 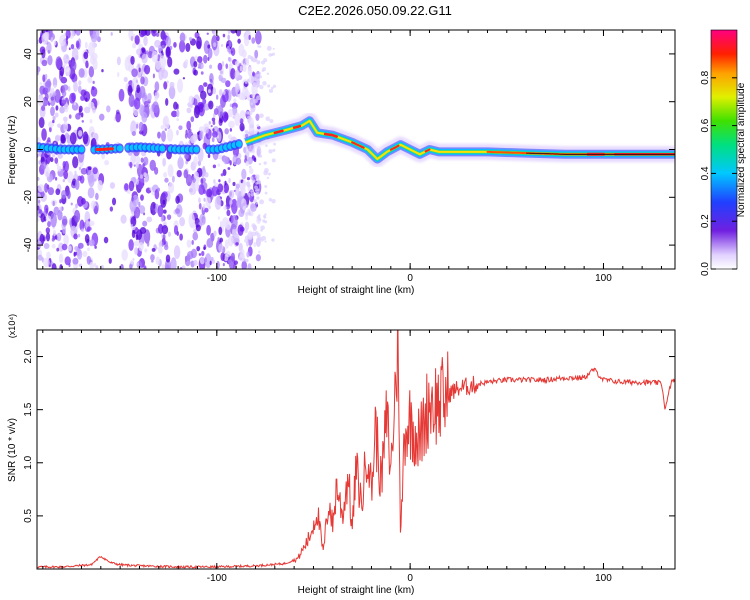 I want to click on snr-xlabel: Height of straight line (km), so click(x=356, y=590).